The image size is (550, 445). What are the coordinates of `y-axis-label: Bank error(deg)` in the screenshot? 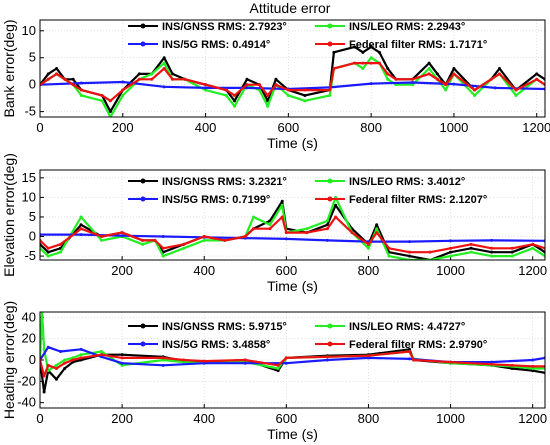 It's located at (9, 68).